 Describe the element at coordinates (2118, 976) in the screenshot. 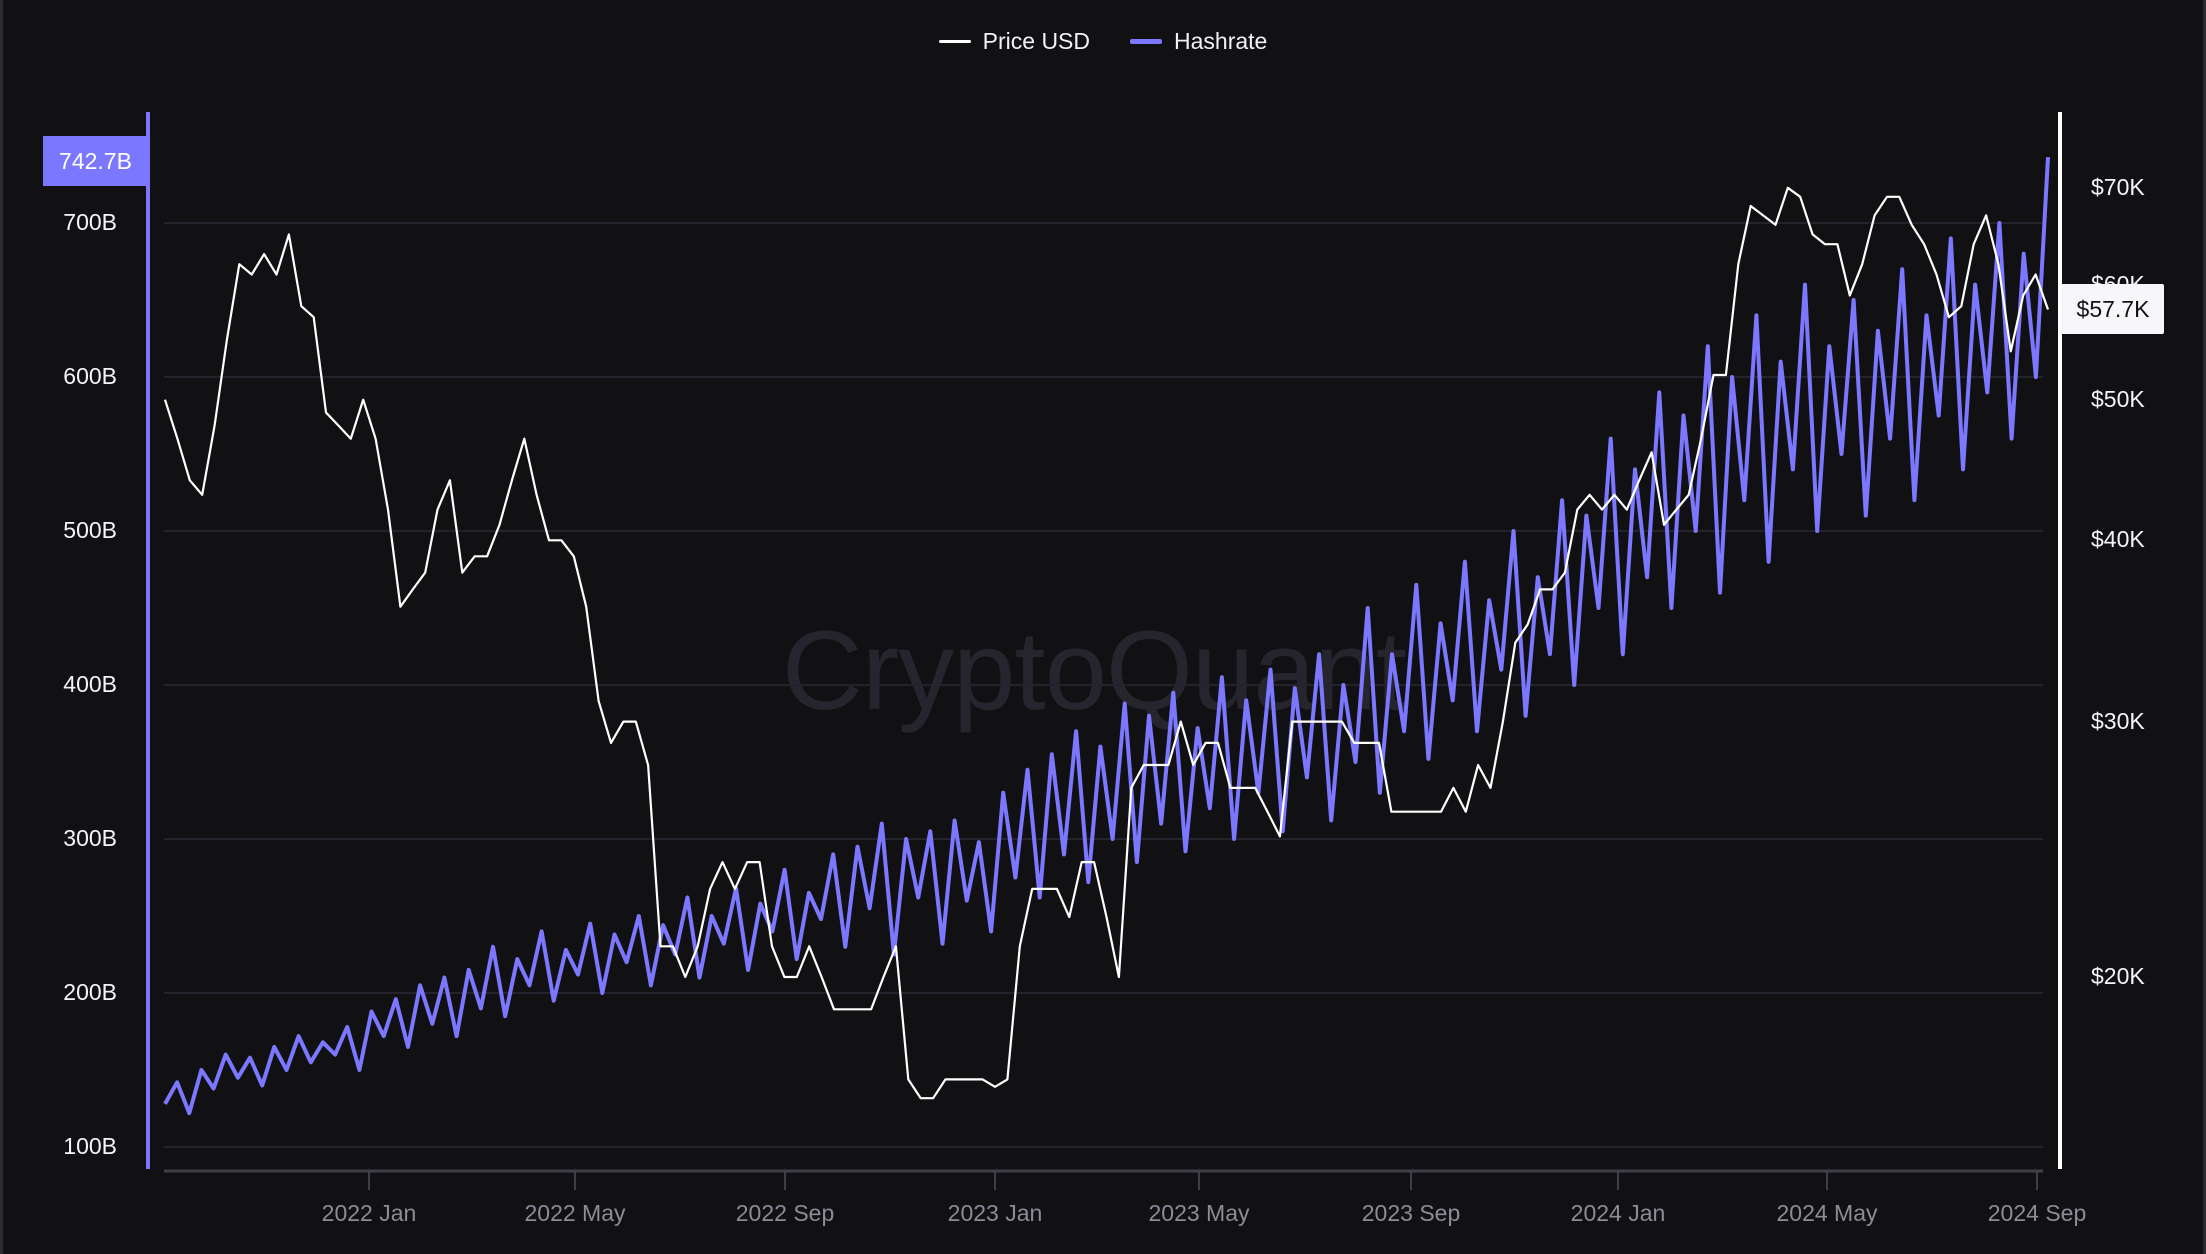

I see `right-axis-tick-label: $20K` at that location.